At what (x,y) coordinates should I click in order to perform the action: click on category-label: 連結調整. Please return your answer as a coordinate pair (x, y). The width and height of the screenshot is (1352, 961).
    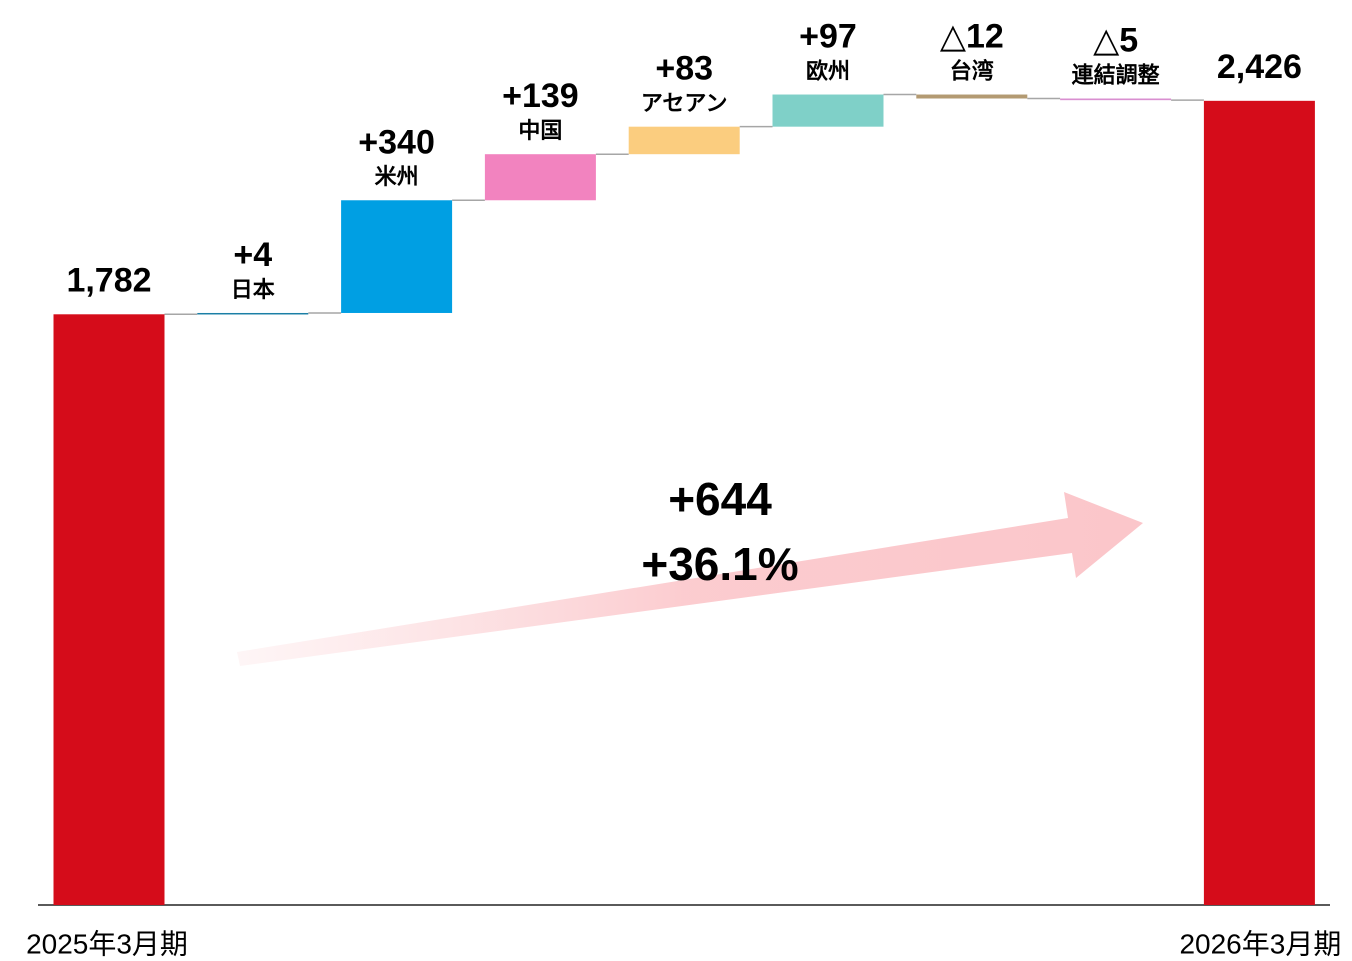
    Looking at the image, I should click on (1116, 74).